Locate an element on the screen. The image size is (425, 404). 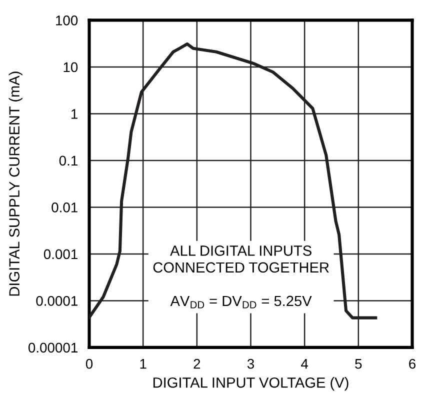
x-tick-label: 1 is located at coordinates (143, 364).